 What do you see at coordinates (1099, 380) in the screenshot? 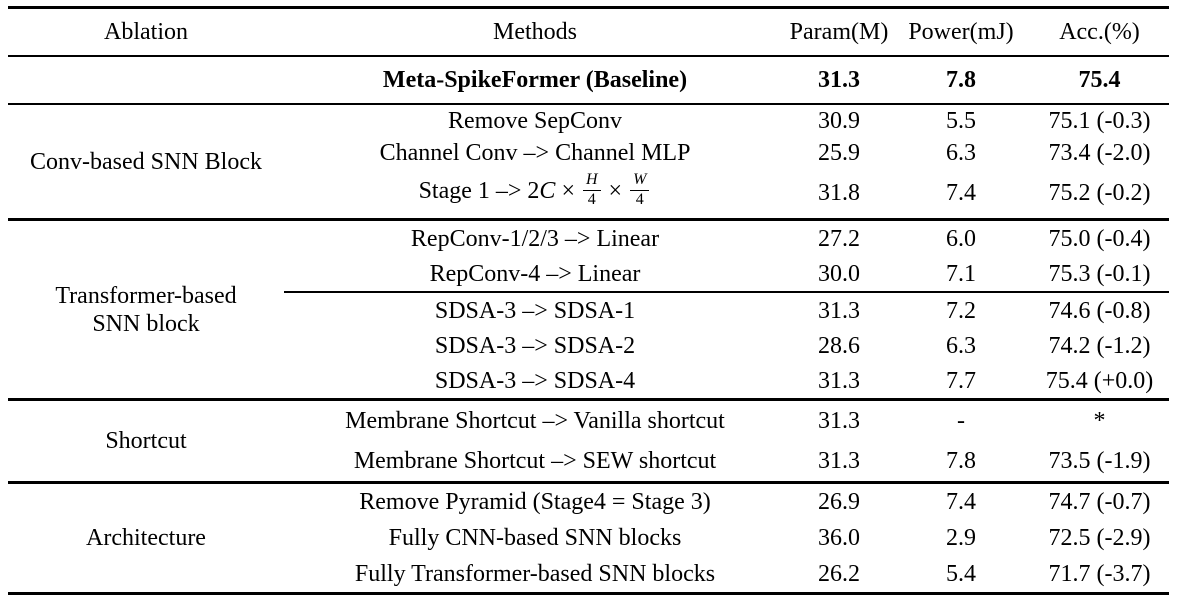
I see `acc-cell: 75.4 (+0.0)` at bounding box center [1099, 380].